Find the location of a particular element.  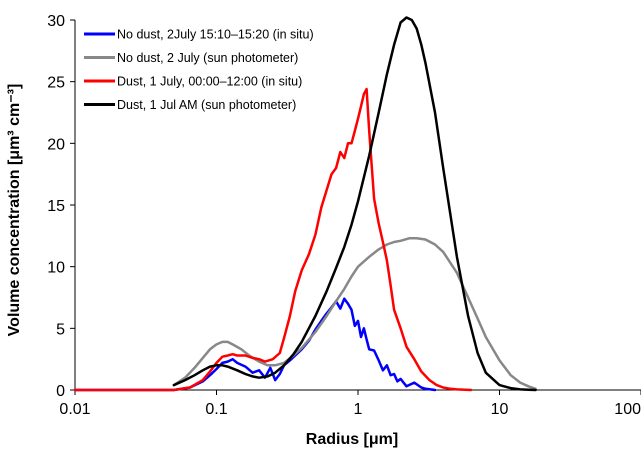

y-tick-label: 25 is located at coordinates (56, 83).